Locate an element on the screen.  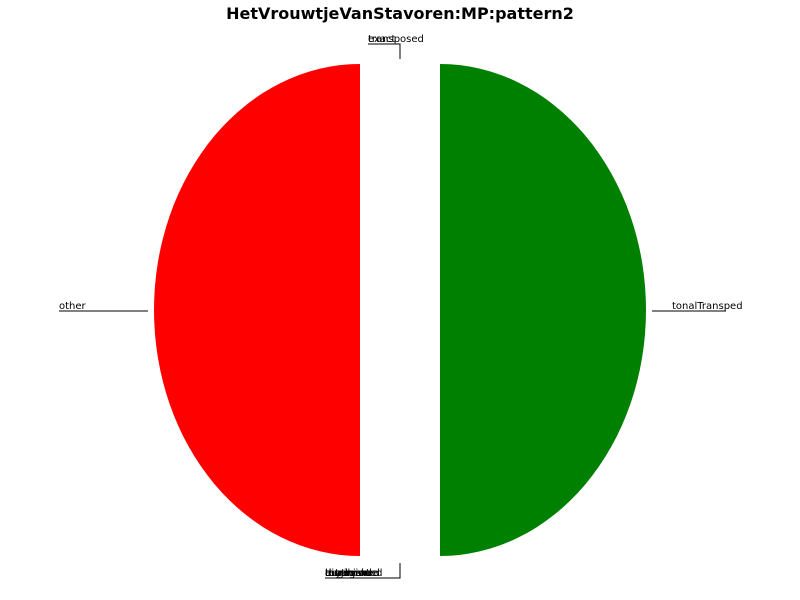
slice-label-diminished: diminished is located at coordinates (352, 573).